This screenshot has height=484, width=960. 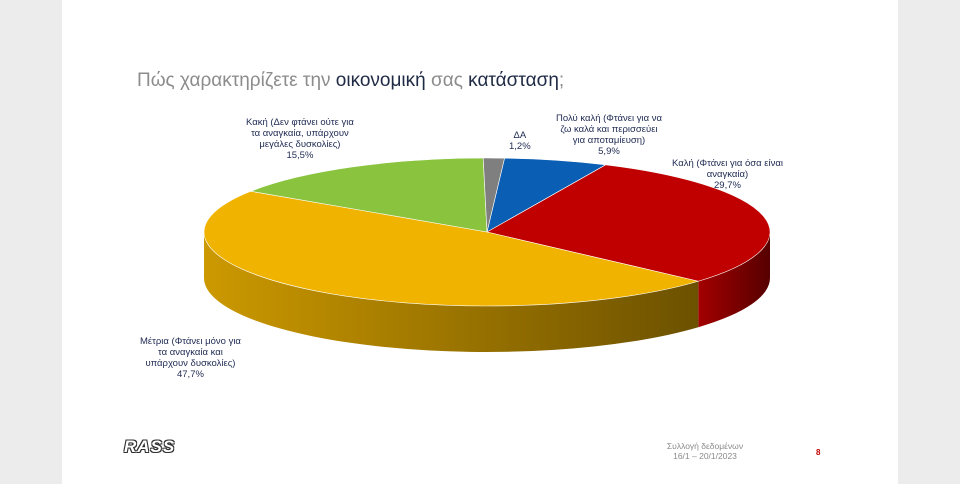 What do you see at coordinates (628, 223) in the screenshot?
I see `slice-kali` at bounding box center [628, 223].